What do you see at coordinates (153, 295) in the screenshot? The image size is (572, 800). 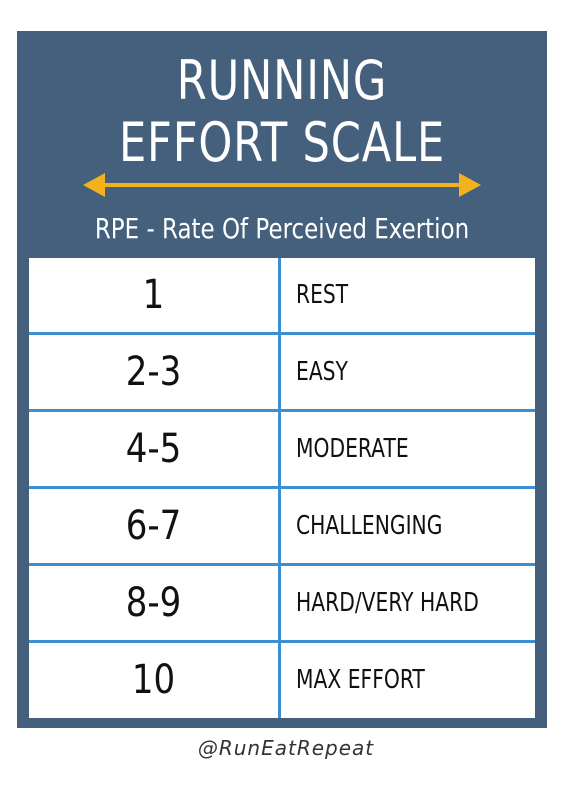 I see `rpe-value: 1` at bounding box center [153, 295].